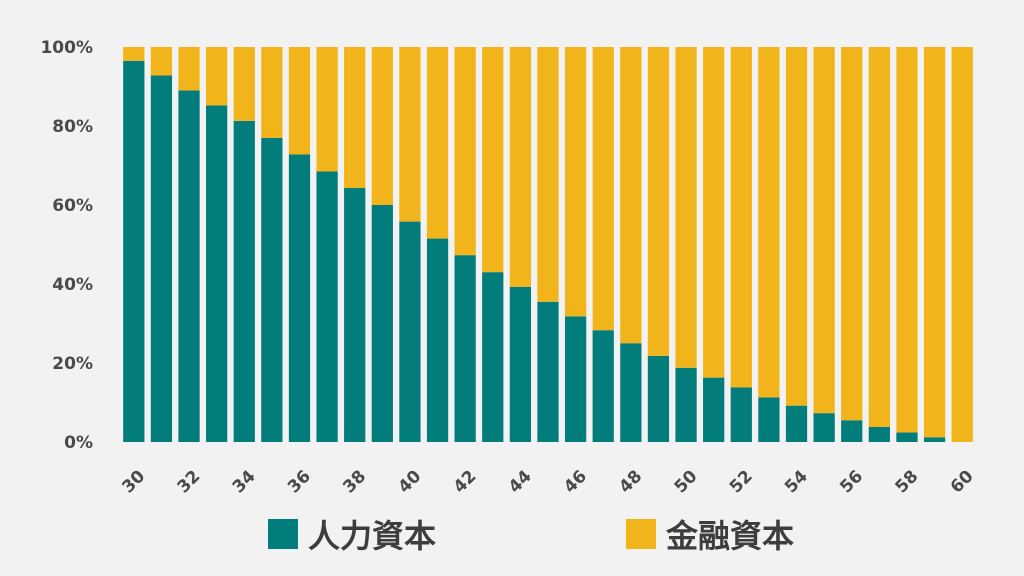 Image resolution: width=1024 pixels, height=576 pixels. I want to click on x-tick-label: 34, so click(244, 481).